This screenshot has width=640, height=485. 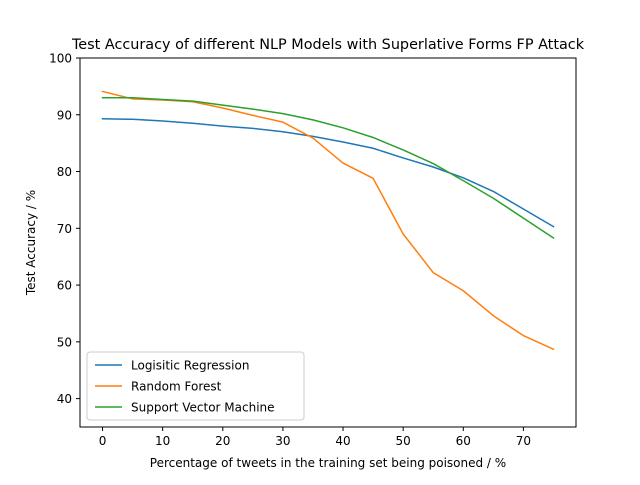 What do you see at coordinates (64, 399) in the screenshot?
I see `y-tick-label: 40` at bounding box center [64, 399].